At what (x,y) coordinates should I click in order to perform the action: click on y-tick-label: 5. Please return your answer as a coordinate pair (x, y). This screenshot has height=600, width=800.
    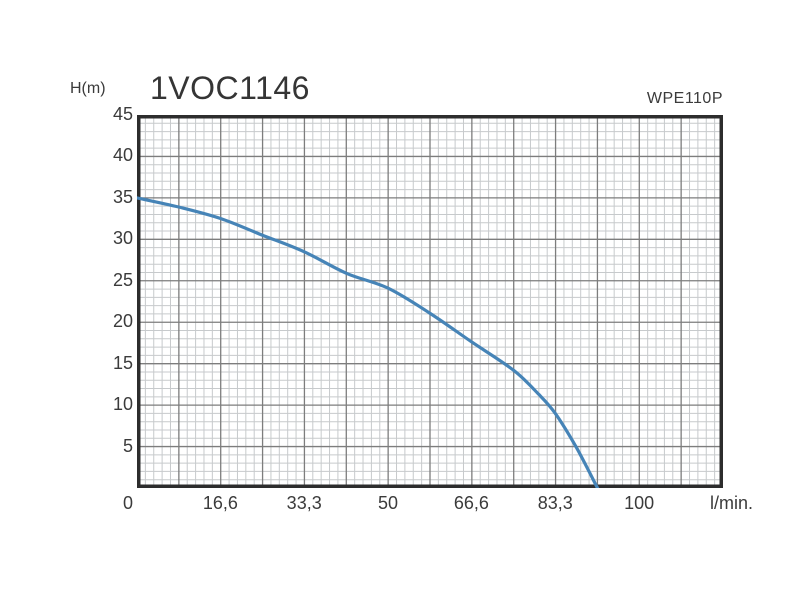
    Looking at the image, I should click on (127, 445).